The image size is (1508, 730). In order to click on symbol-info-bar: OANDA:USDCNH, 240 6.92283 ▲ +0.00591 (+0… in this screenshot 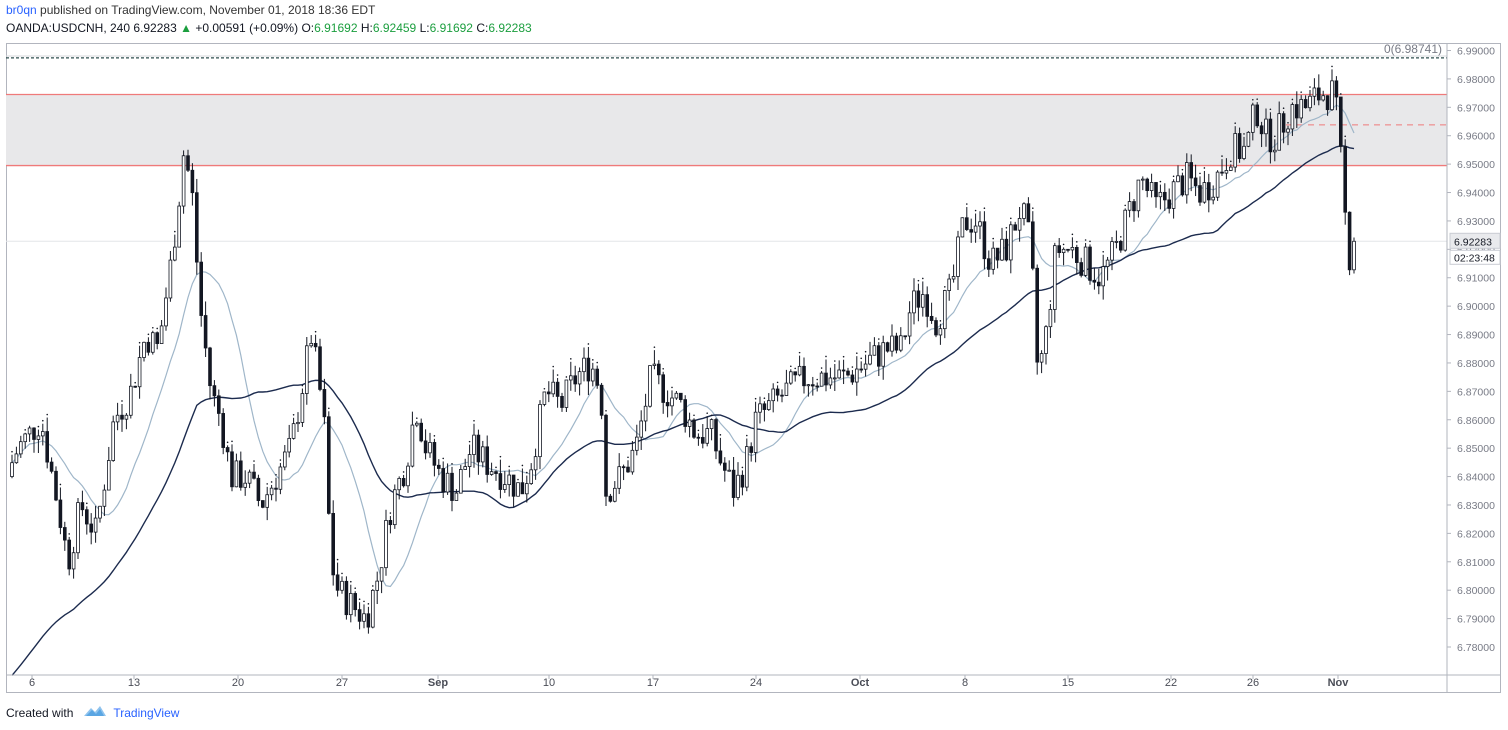, I will do `click(269, 28)`.